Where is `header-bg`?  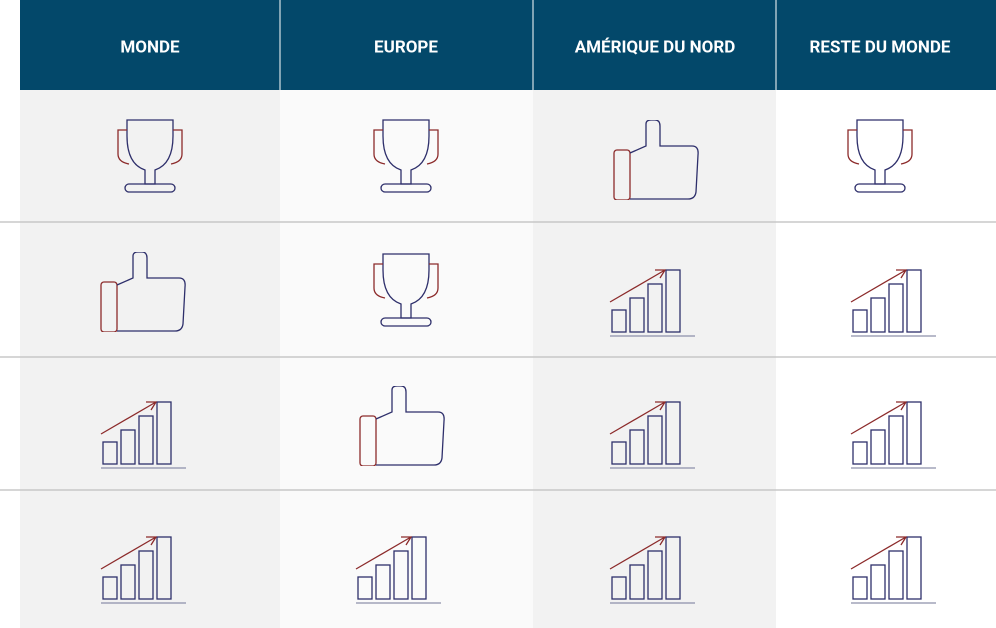 header-bg is located at coordinates (508, 45).